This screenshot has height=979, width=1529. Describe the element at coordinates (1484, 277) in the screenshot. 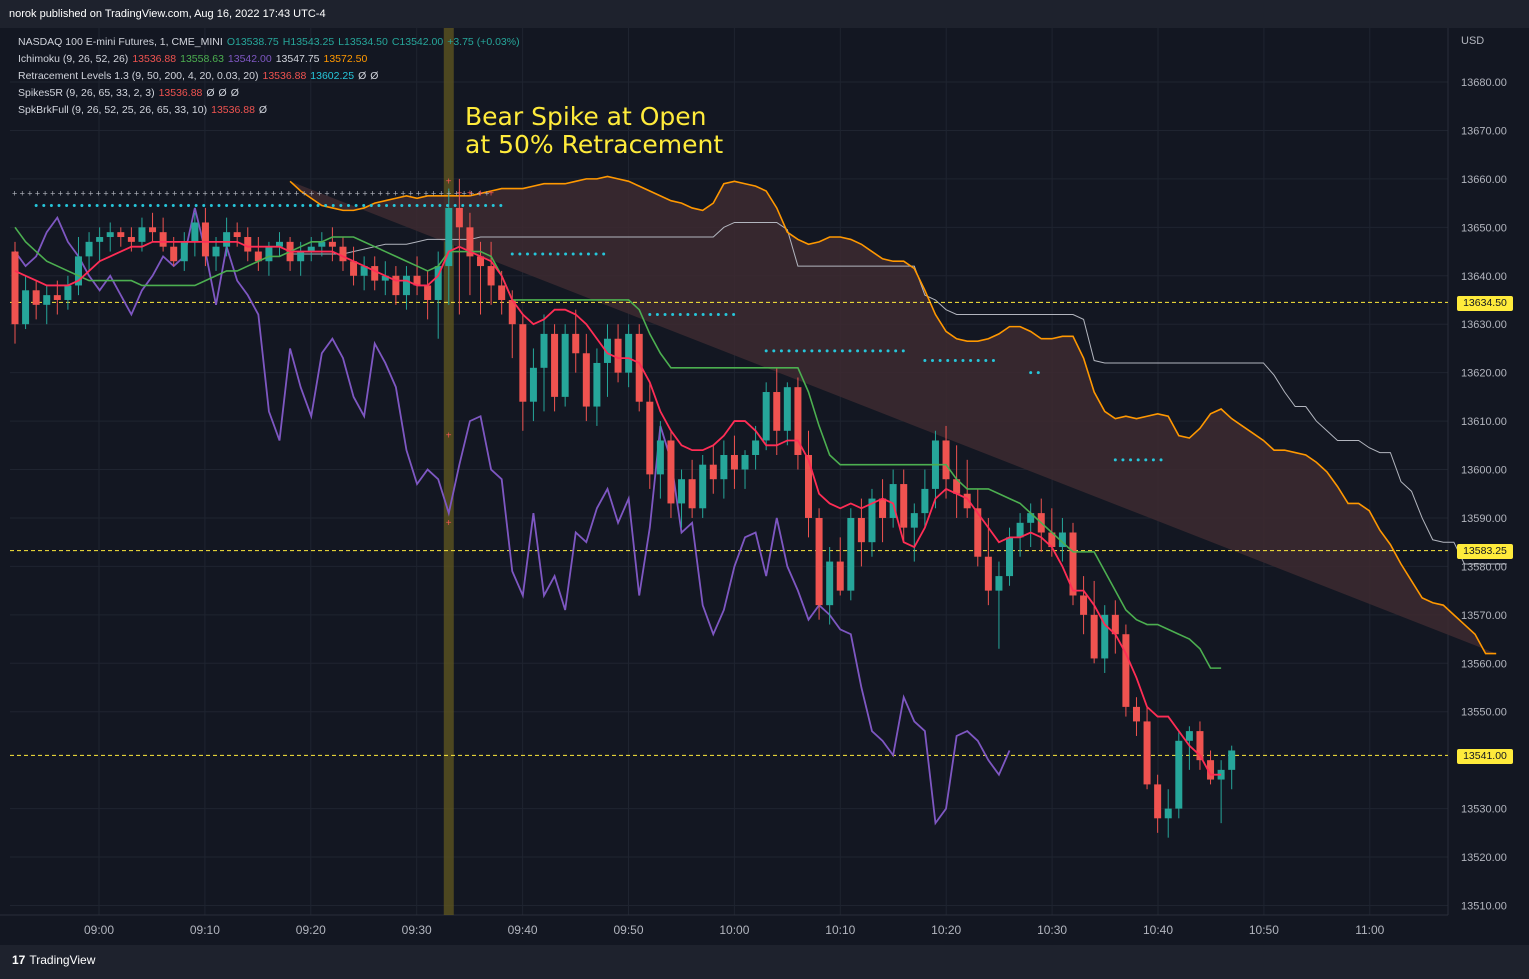

I see `y-tick-label: 13640.00` at that location.